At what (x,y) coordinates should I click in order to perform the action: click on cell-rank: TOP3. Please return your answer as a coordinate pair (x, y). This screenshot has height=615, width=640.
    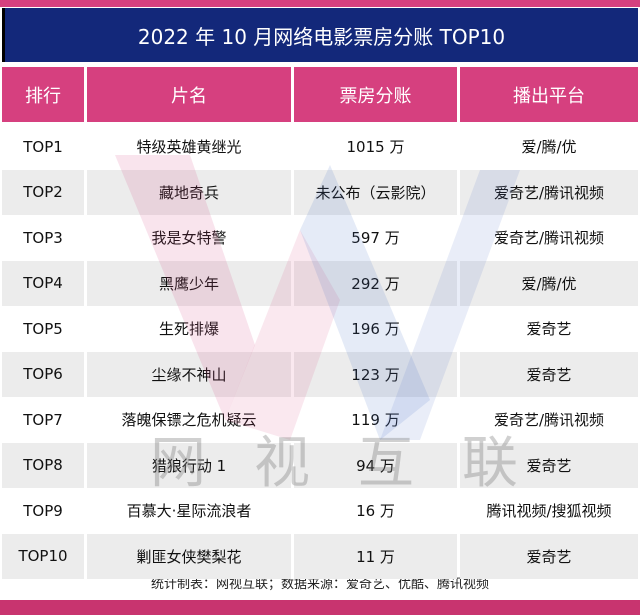
    Looking at the image, I should click on (43, 237).